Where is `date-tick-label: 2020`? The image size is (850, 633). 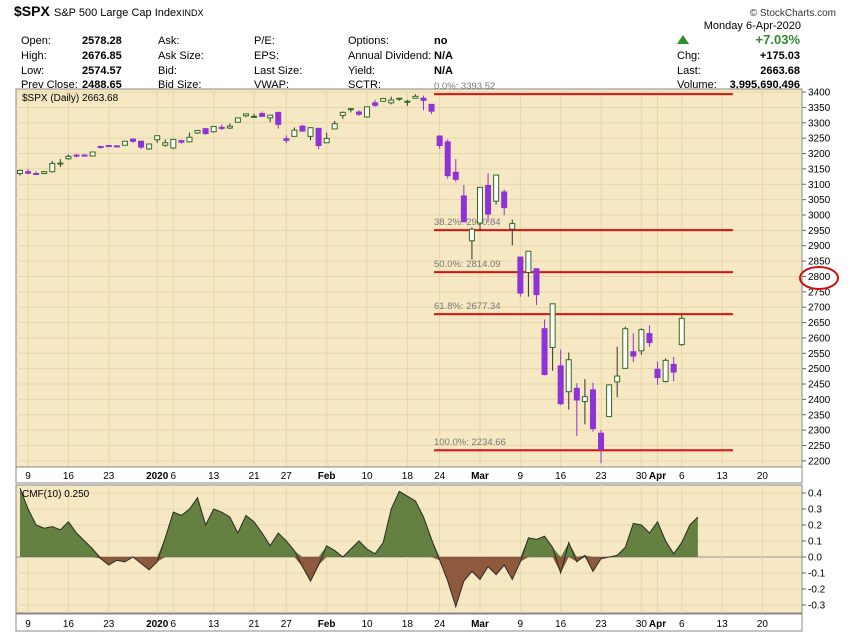
date-tick-label: 2020 is located at coordinates (157, 476).